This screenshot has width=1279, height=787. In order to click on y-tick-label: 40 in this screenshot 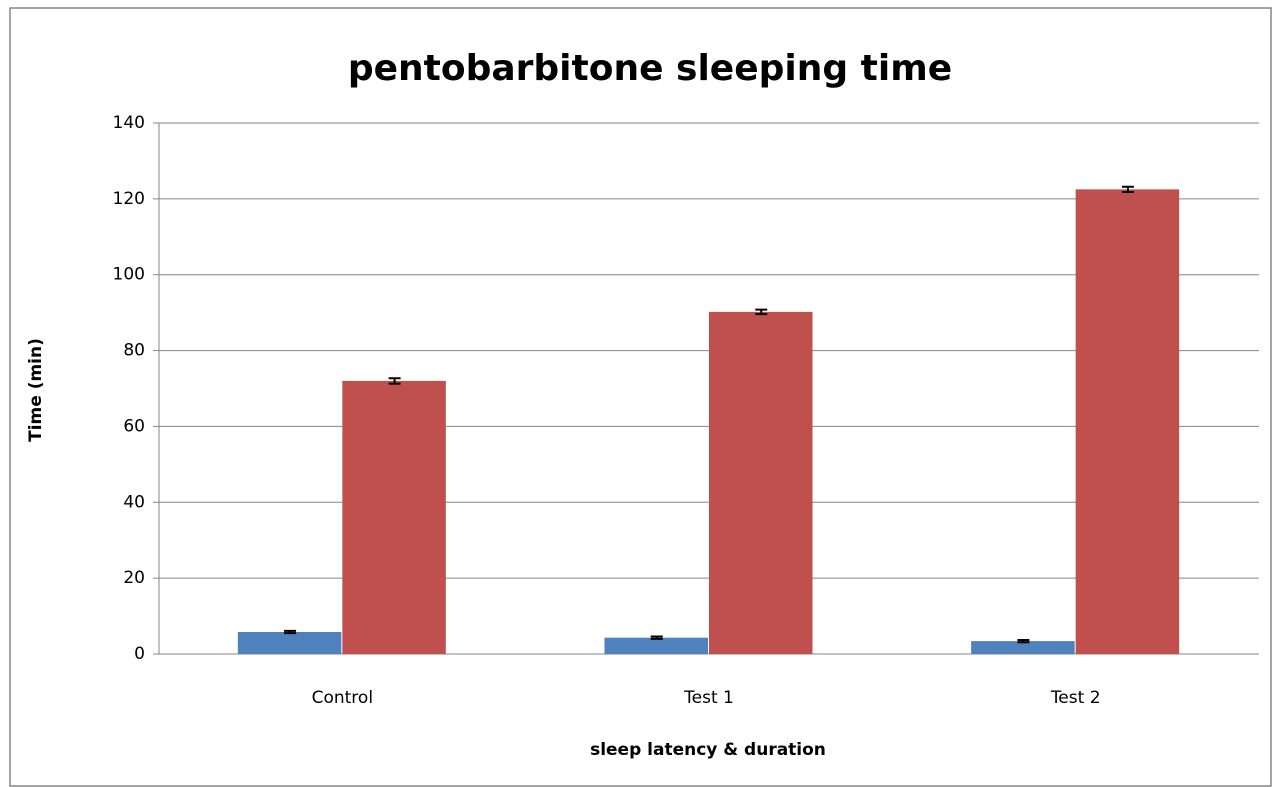, I will do `click(134, 502)`.